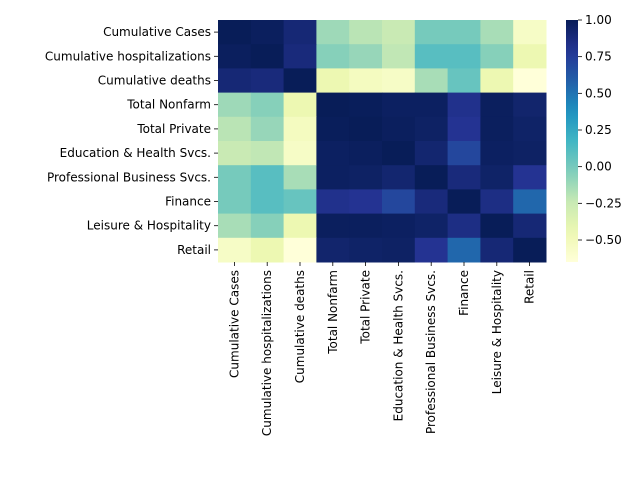  I want to click on colorbar: 1.00 0.75 0.50 0.25 0.00 −0.25 −0.50, so click(594, 137).